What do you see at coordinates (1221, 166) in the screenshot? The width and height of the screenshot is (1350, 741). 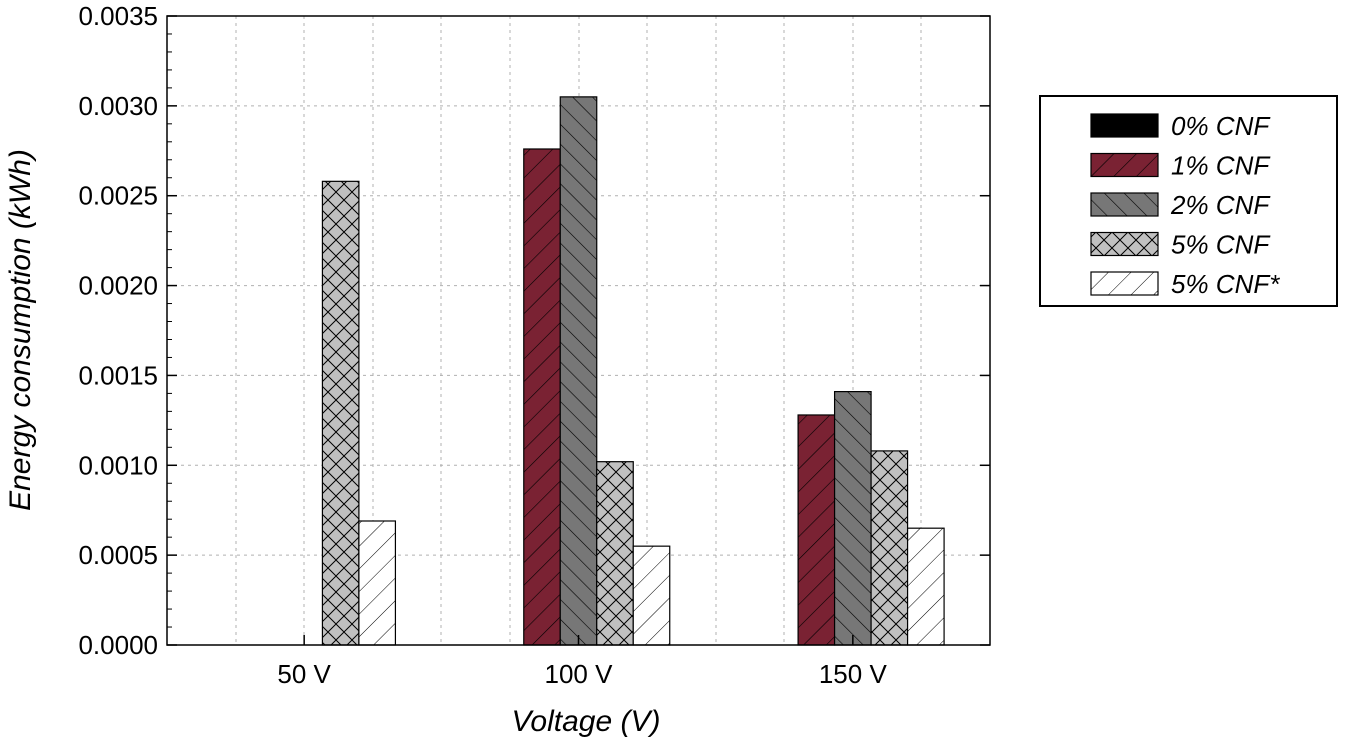 I see `legend-label: 1% CNF` at bounding box center [1221, 166].